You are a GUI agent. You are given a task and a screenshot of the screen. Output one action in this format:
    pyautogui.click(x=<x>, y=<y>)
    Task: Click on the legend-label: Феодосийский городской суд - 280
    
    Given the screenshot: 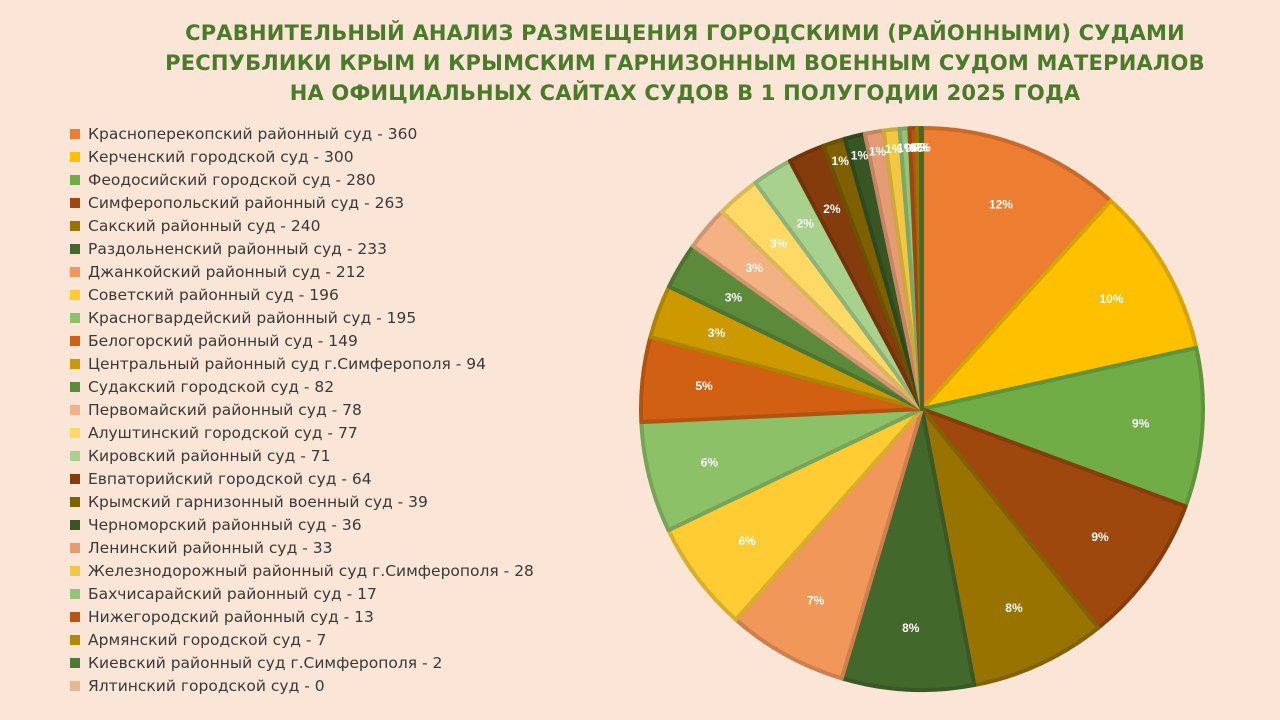 What is the action you would take?
    pyautogui.click(x=232, y=179)
    